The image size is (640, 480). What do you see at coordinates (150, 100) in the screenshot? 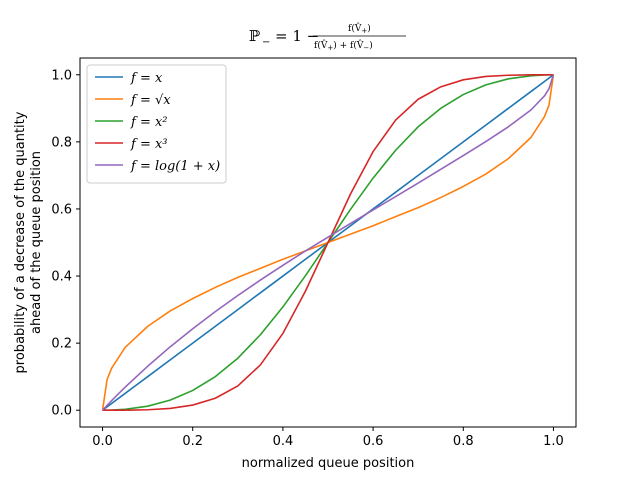
I see `legend-label-1: f = √x` at bounding box center [150, 100].